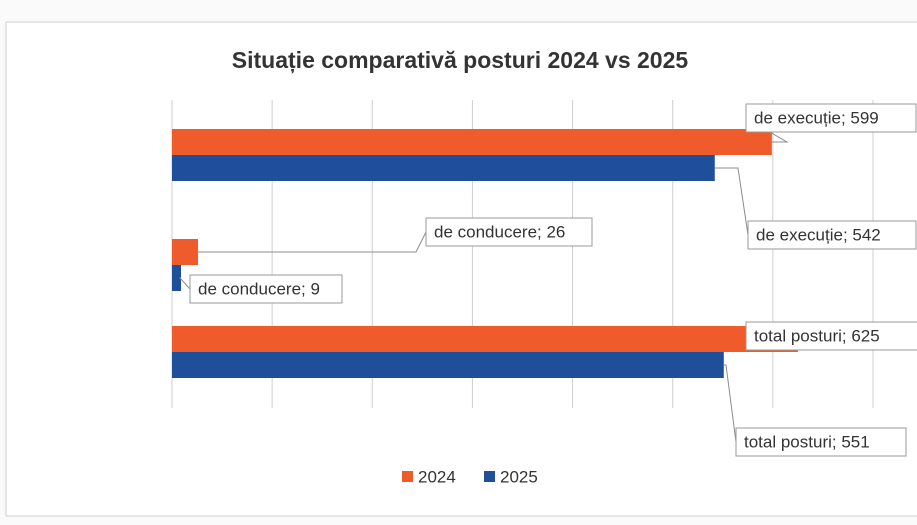 The height and width of the screenshot is (525, 917). I want to click on data-label: de execuție; 599, so click(816, 117).